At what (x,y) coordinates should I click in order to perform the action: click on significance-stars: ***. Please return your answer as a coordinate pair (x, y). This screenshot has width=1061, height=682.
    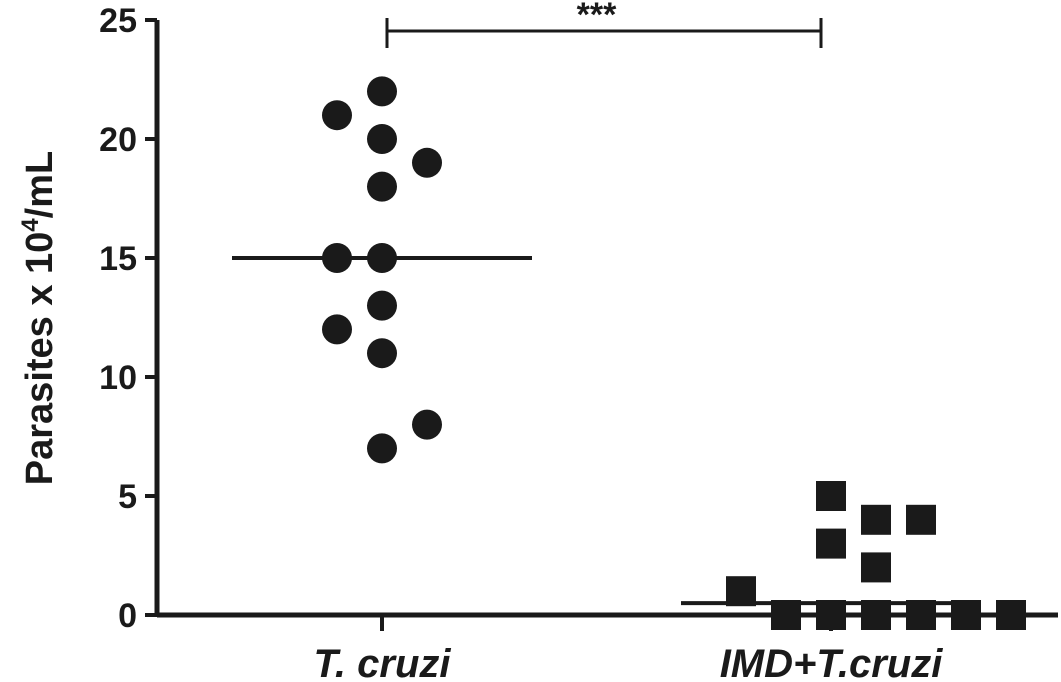
    Looking at the image, I should click on (597, 17).